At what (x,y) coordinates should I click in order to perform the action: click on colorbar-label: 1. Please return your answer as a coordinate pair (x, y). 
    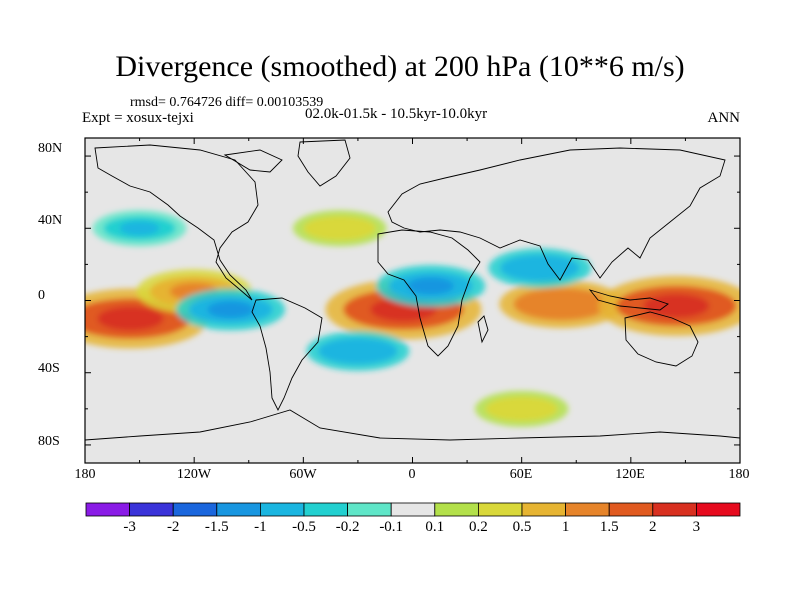
    Looking at the image, I should click on (565, 527).